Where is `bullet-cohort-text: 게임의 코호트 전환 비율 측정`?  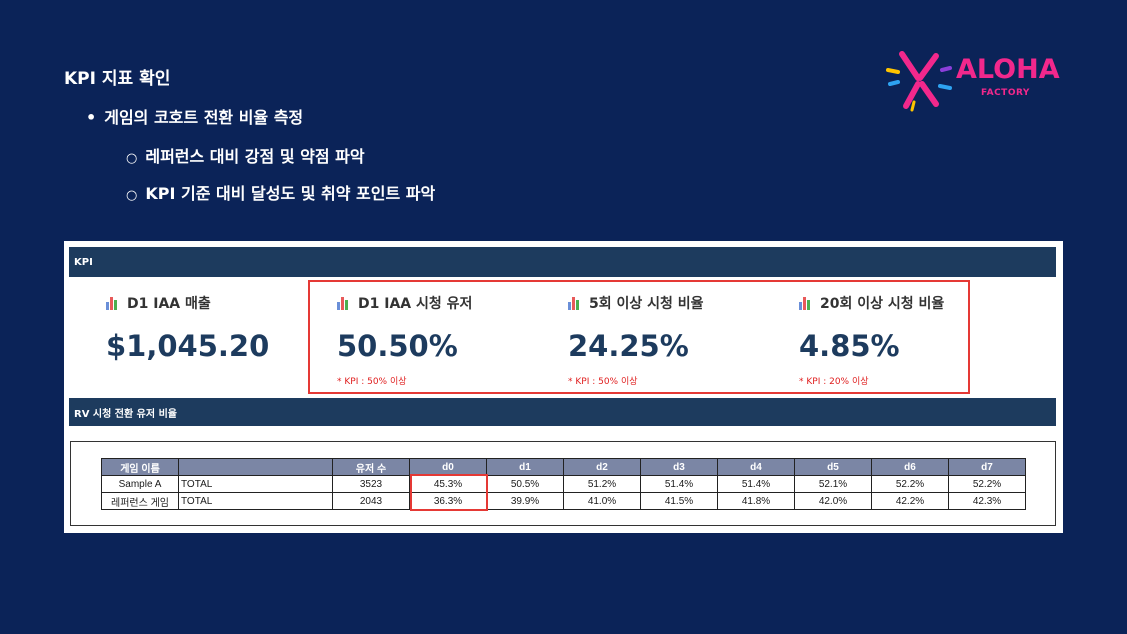 bullet-cohort-text: 게임의 코호트 전환 비율 측정 is located at coordinates (204, 117).